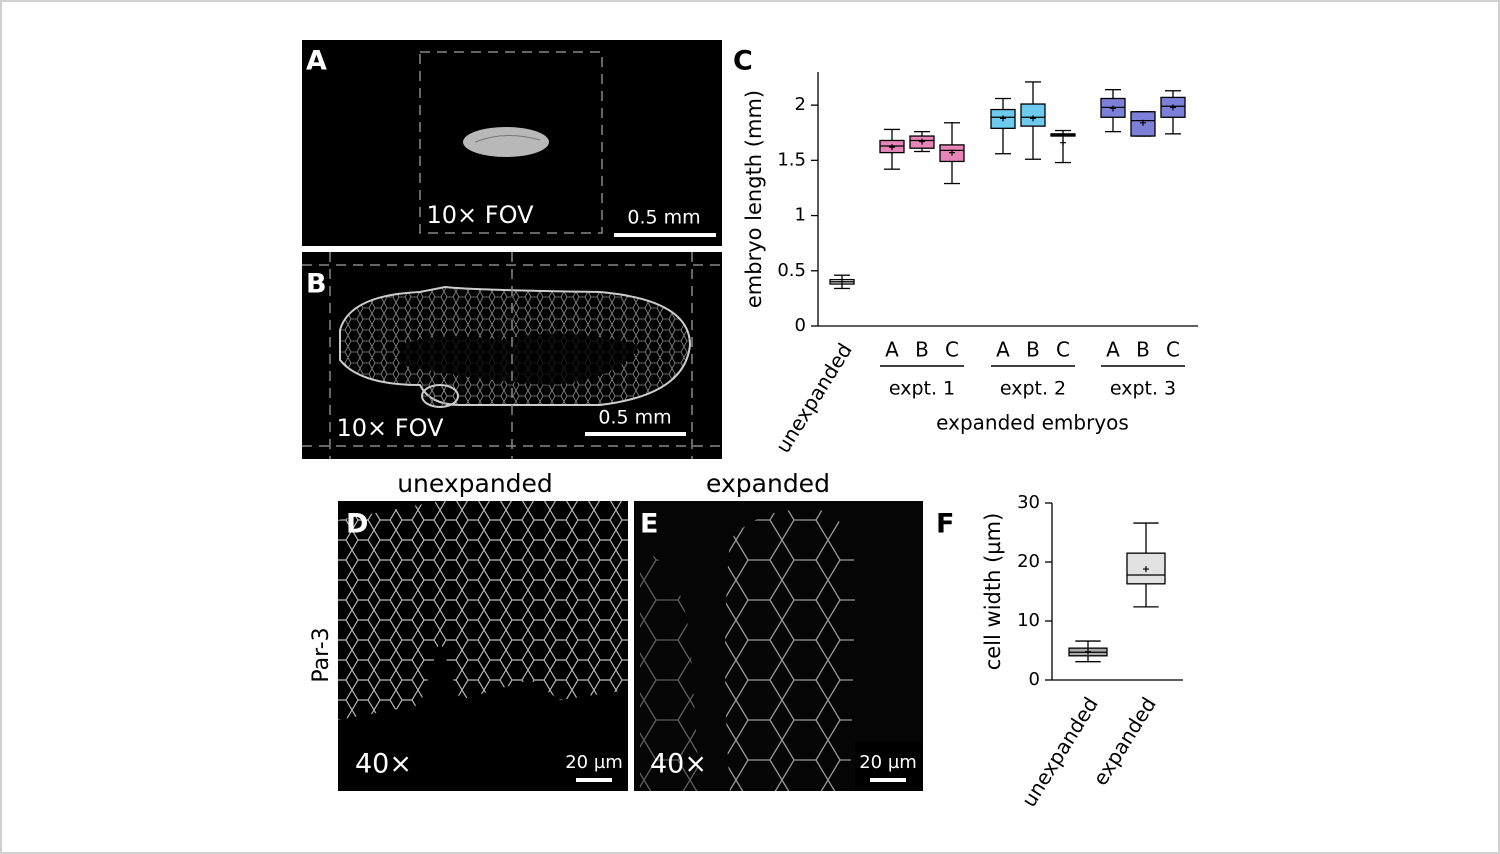  What do you see at coordinates (1033, 389) in the screenshot?
I see `group-label: expt. 2` at bounding box center [1033, 389].